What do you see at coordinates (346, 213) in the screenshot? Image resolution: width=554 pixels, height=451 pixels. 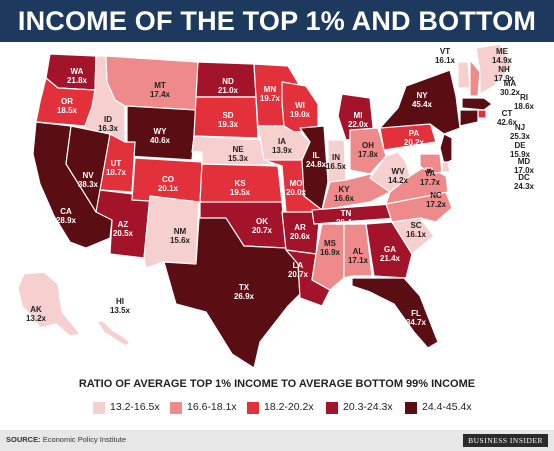 I see `state-abbr-tn: TN` at bounding box center [346, 213].